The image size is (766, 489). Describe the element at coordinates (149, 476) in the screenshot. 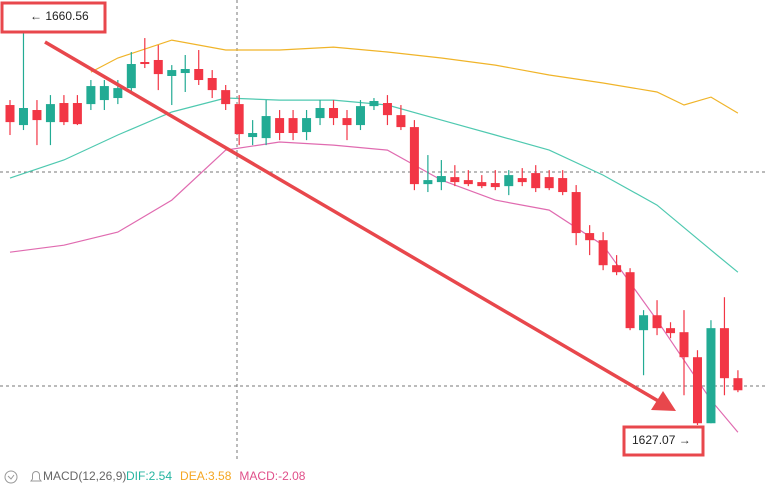

I see `macd-legend-item: DIF:2.54` at that location.